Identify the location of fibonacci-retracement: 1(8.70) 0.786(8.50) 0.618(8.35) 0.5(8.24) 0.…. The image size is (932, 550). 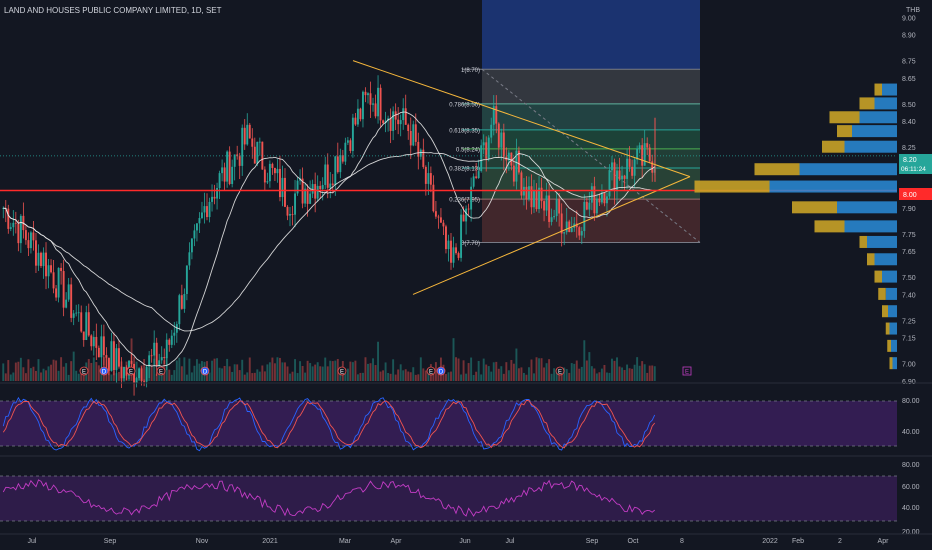
(575, 123).